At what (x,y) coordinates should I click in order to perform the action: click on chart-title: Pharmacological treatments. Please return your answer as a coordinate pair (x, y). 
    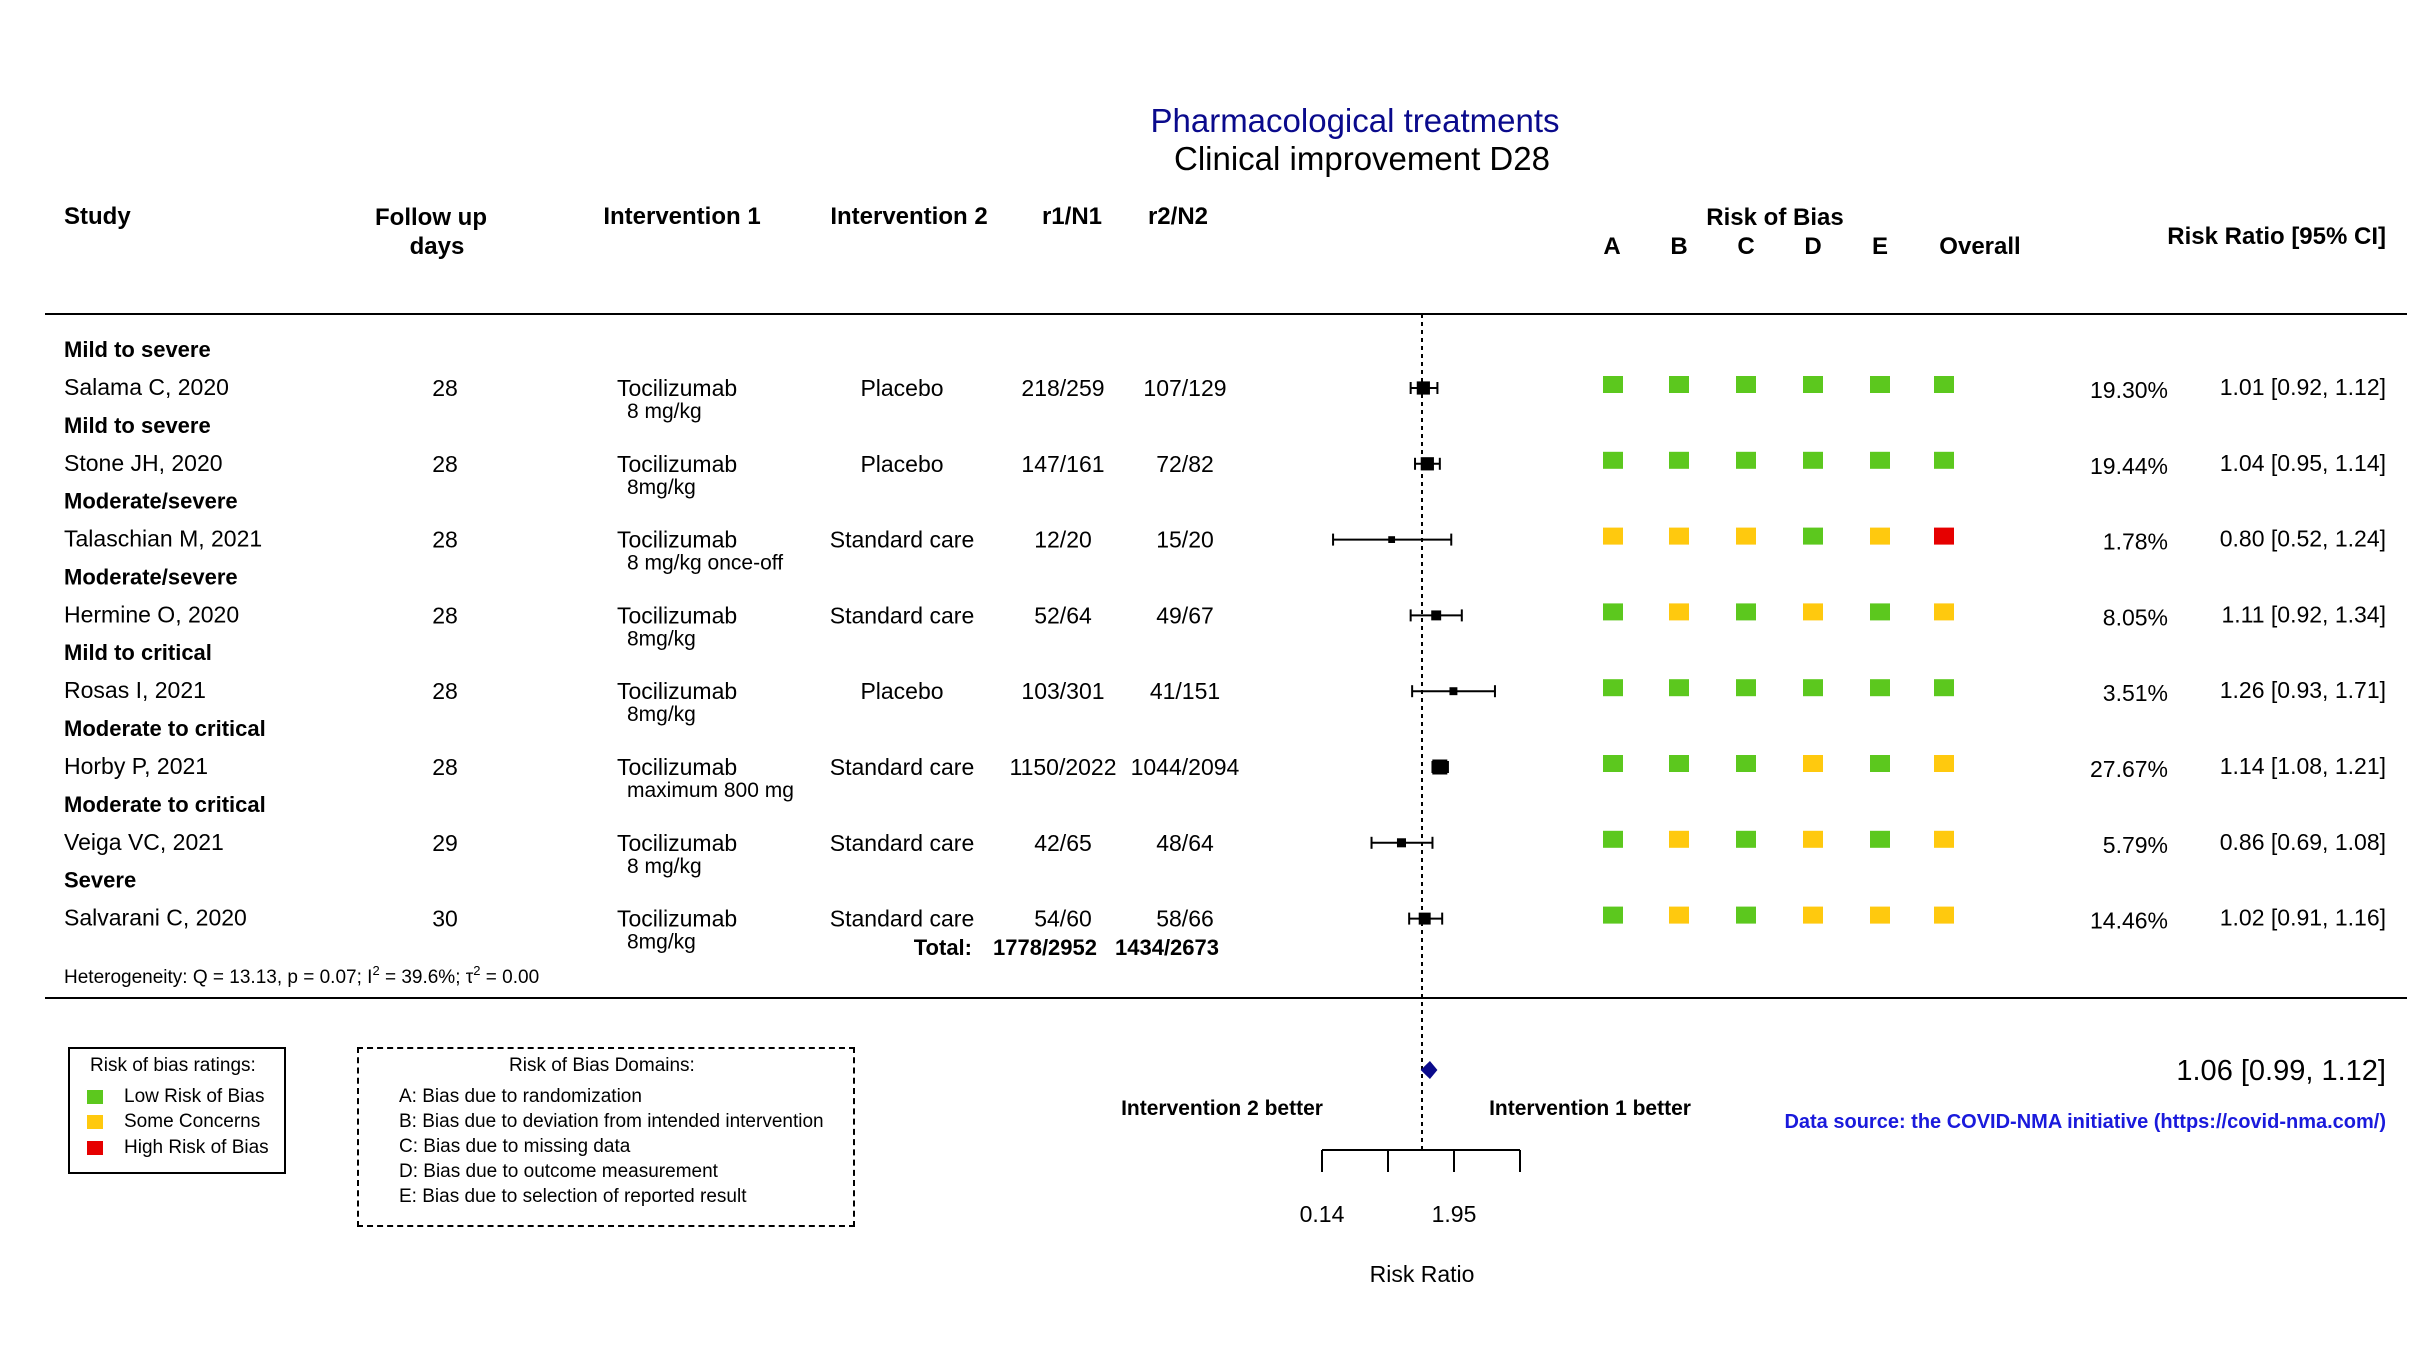
    Looking at the image, I should click on (1354, 120).